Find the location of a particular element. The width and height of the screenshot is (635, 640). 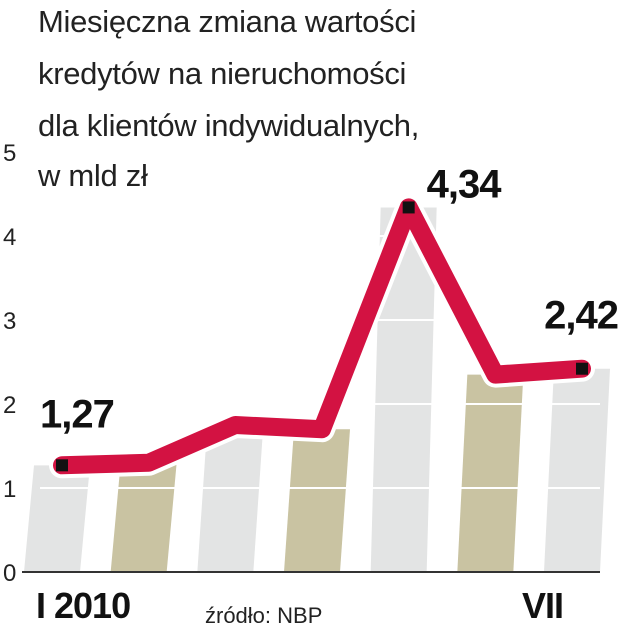

y-tick-label: 1 is located at coordinates (9, 489).